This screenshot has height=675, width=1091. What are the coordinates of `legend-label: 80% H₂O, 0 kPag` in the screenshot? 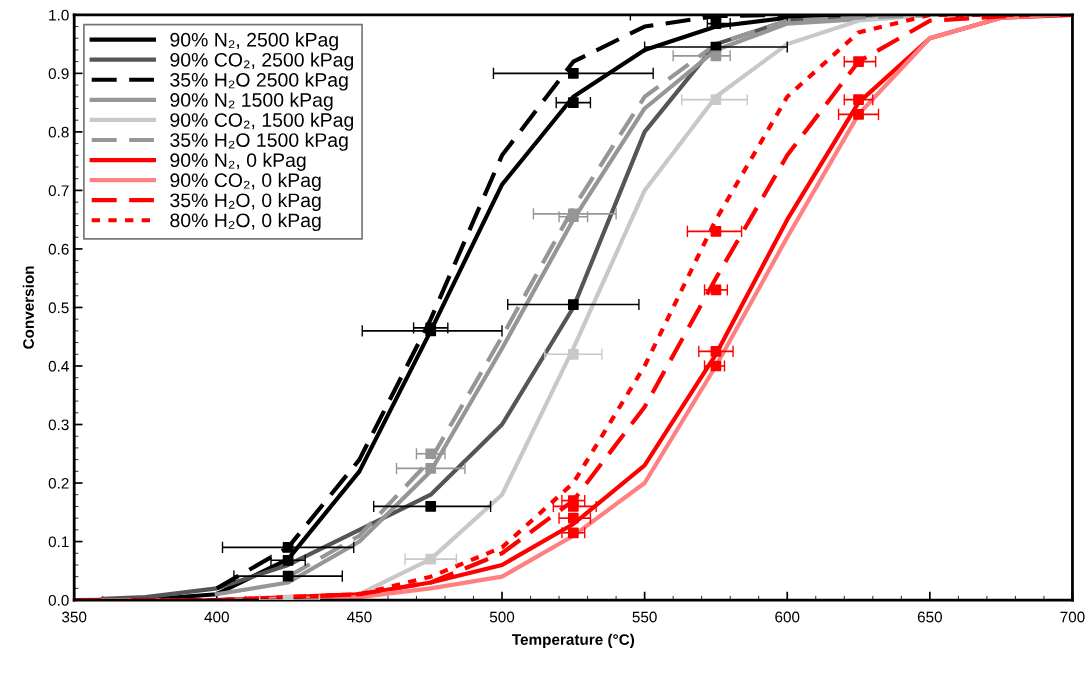 It's located at (245, 222).